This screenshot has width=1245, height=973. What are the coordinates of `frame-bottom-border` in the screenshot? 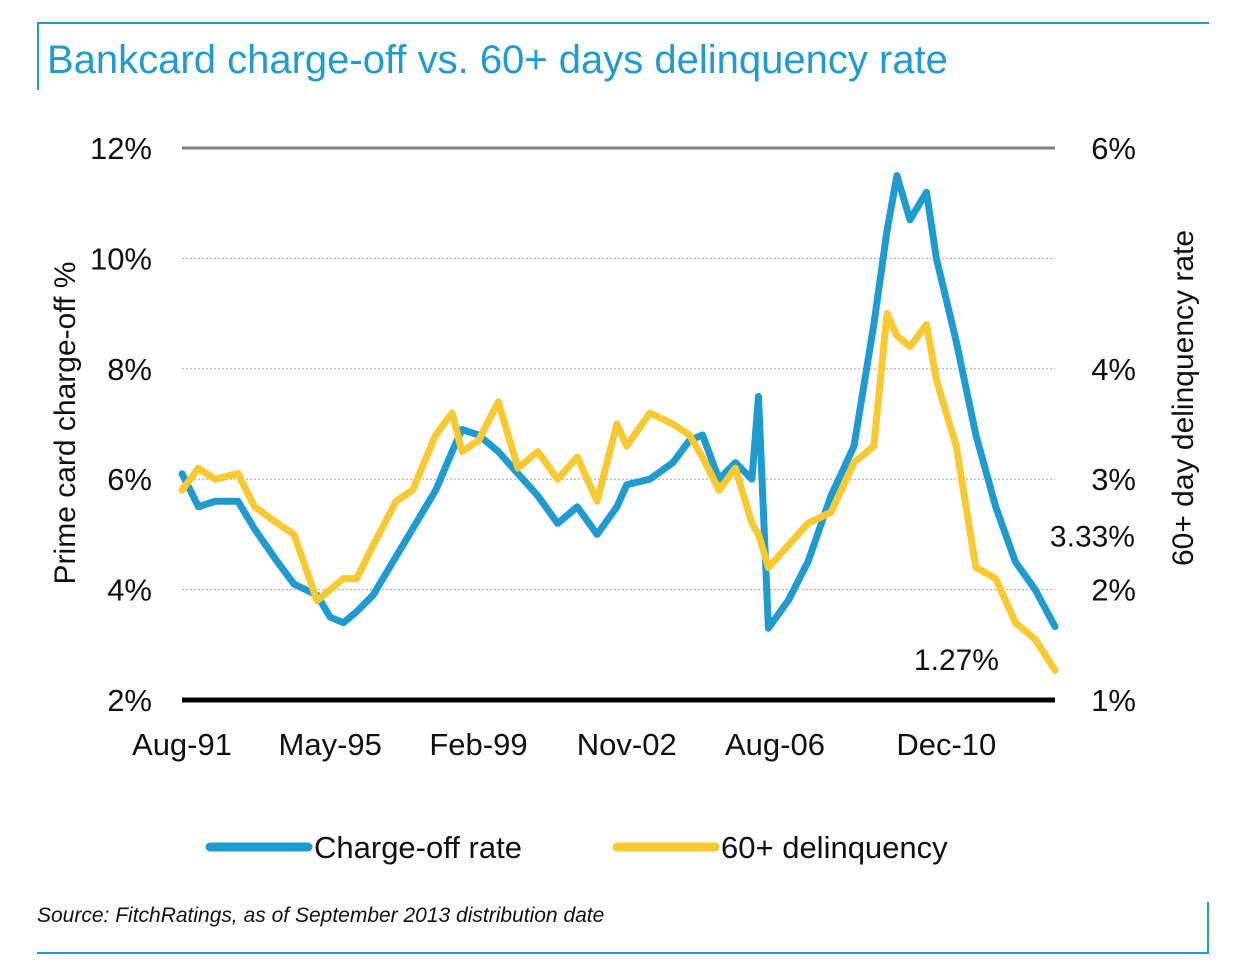 It's located at (623, 953).